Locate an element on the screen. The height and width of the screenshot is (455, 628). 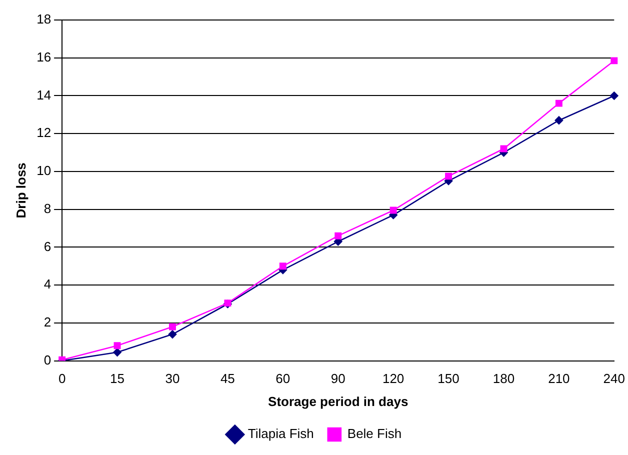
y-tick-label: 6 is located at coordinates (48, 246).